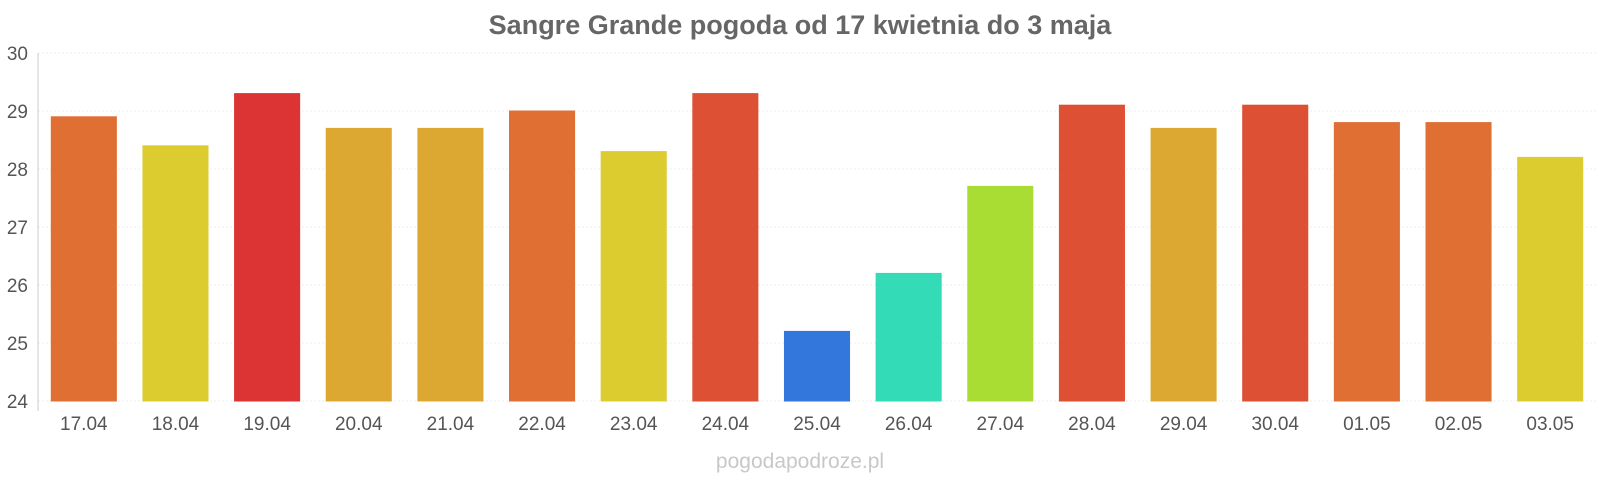 The image size is (1600, 480). Describe the element at coordinates (1184, 424) in the screenshot. I see `x-tick-label: 29.04` at that location.